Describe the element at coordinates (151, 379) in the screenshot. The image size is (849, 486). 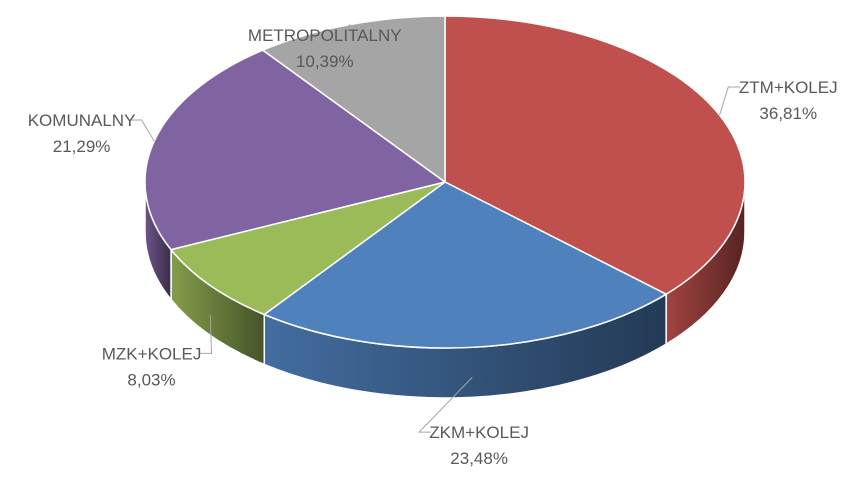
I see `data-label-value: 8,03%` at that location.